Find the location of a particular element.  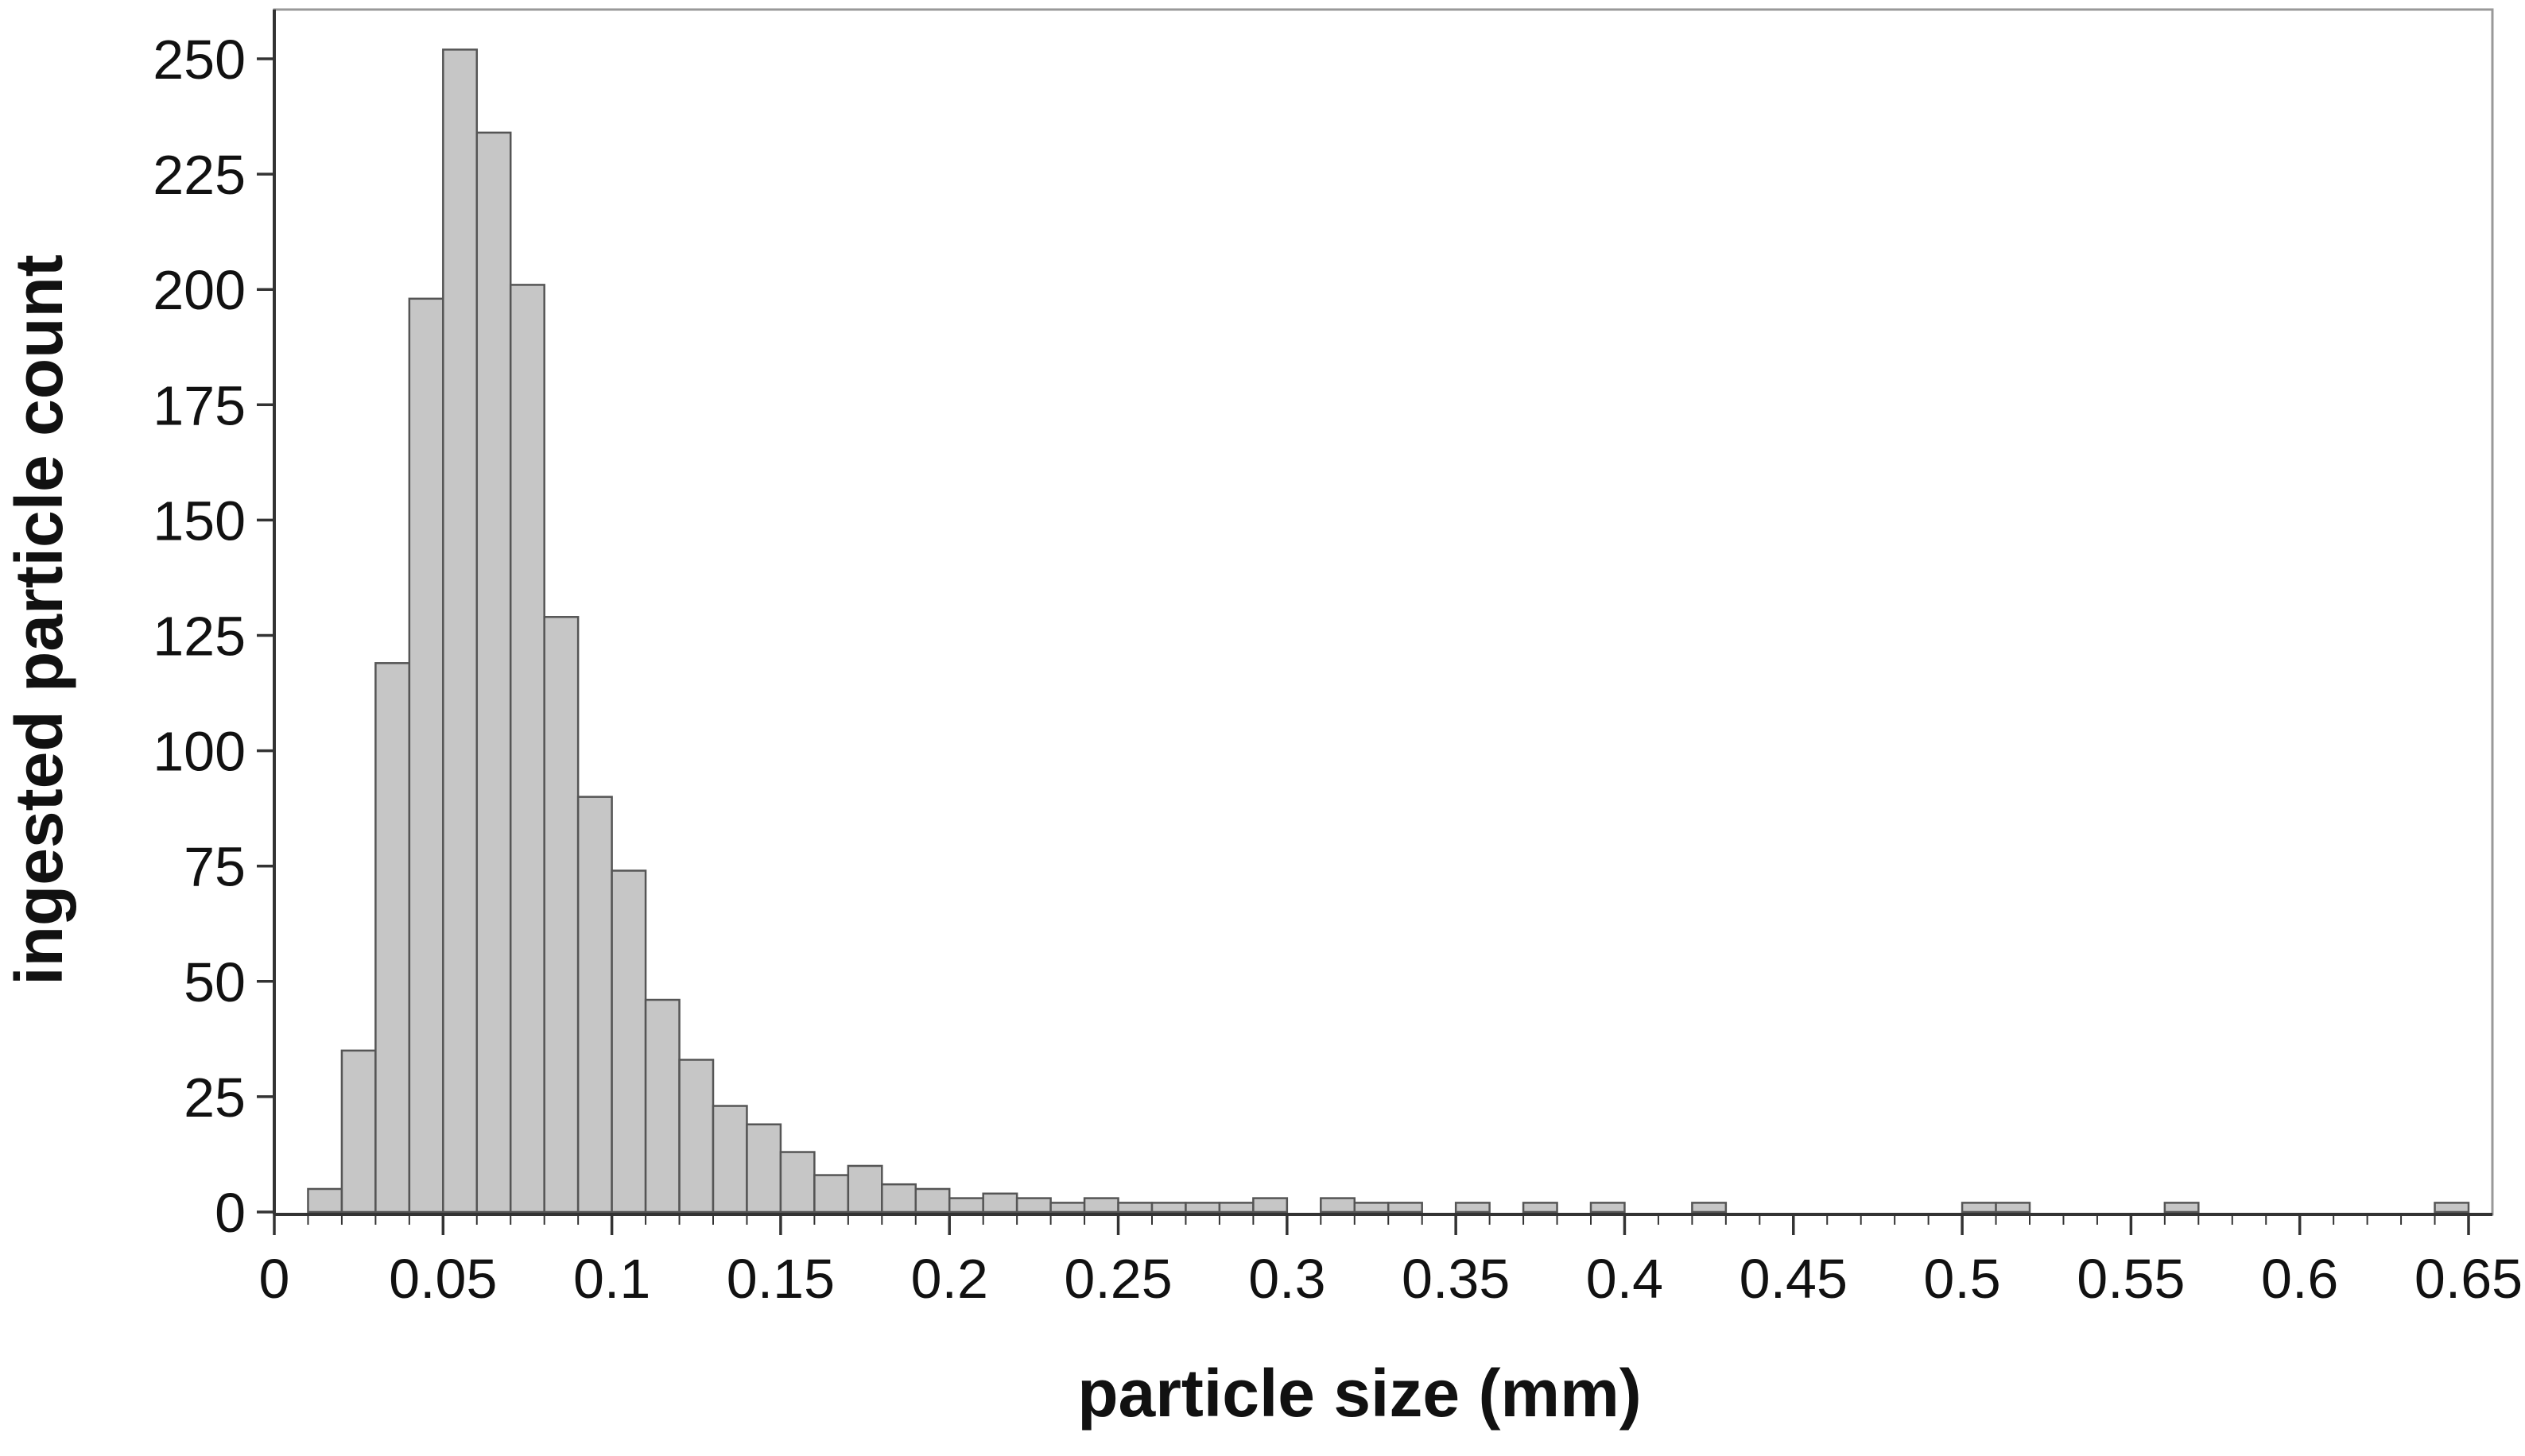

y-tick-label: 125 is located at coordinates (199, 637).